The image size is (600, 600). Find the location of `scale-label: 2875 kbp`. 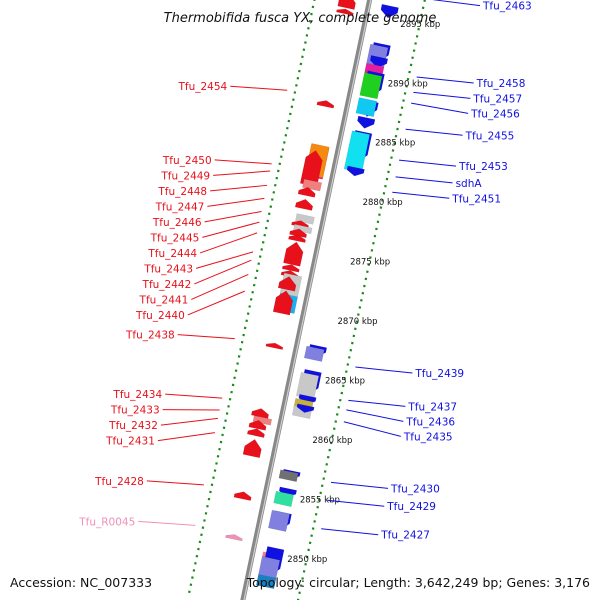

scale-label: 2875 kbp is located at coordinates (370, 263).